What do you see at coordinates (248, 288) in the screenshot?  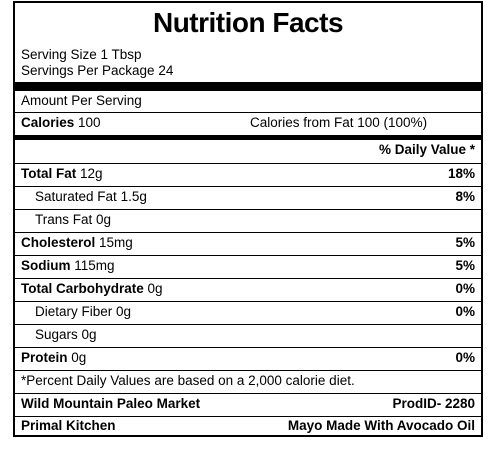 I see `nutrient-row-total-carbohydrate: Total Carbohydrate 0g 0%` at bounding box center [248, 288].